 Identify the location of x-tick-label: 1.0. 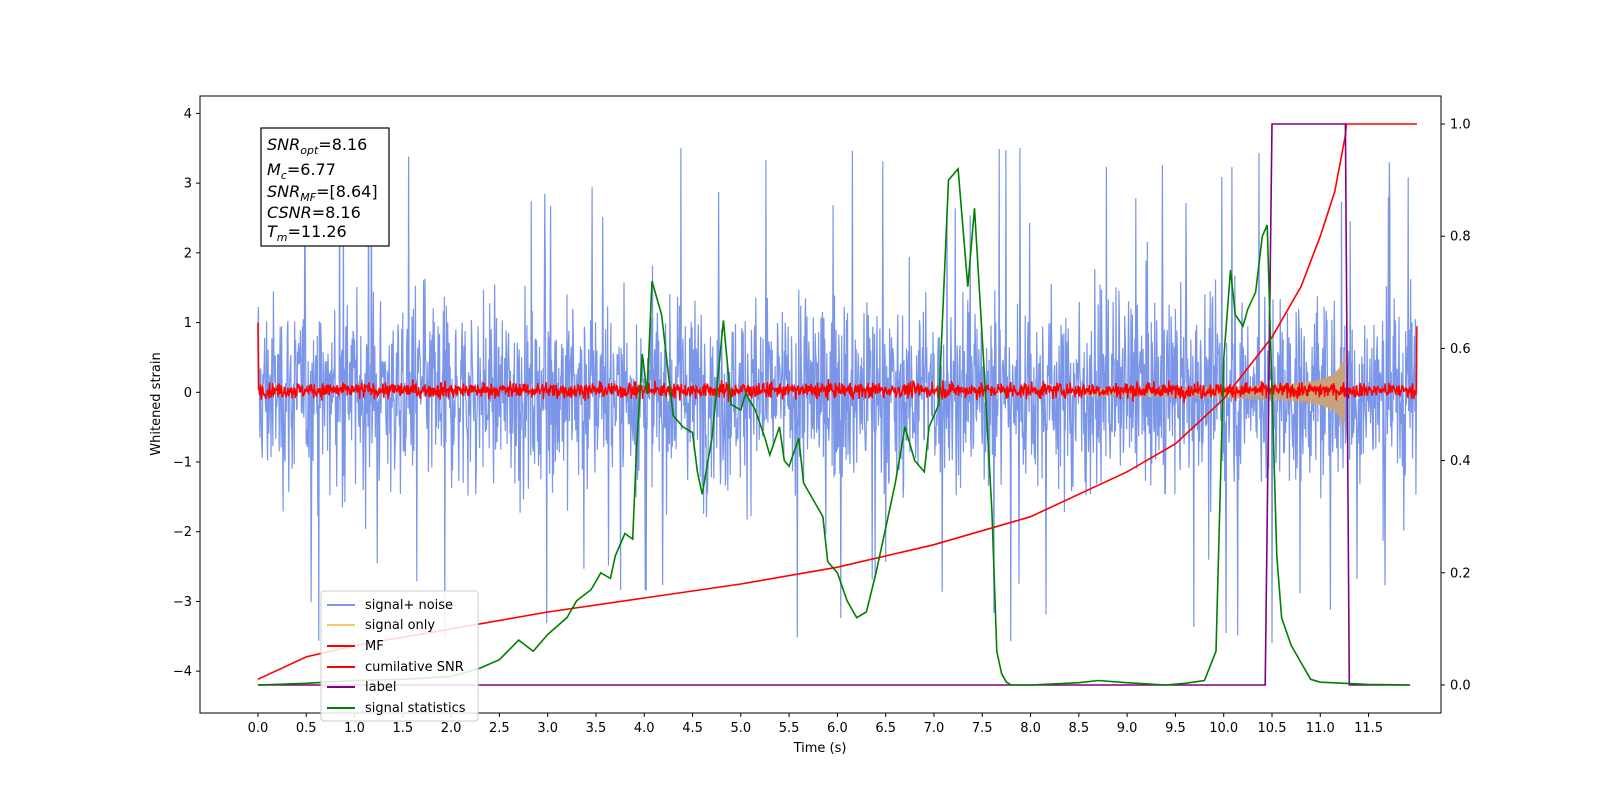
(354, 728).